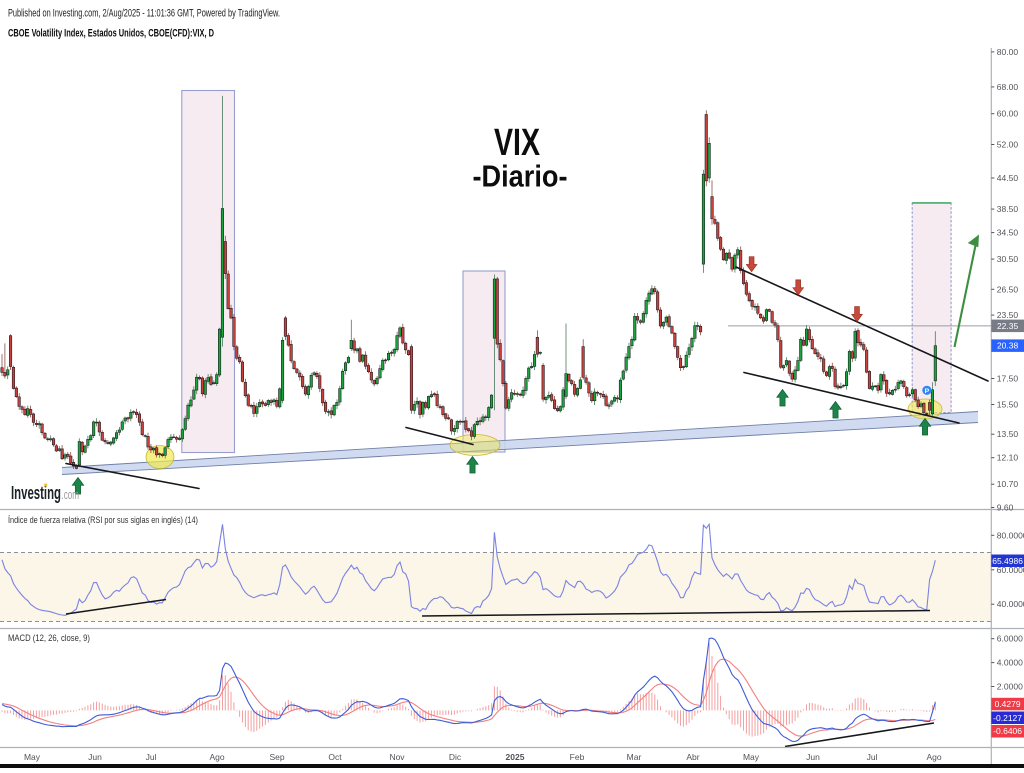  What do you see at coordinates (1010, 604) in the screenshot?
I see `svg-text: 40.0000` at bounding box center [1010, 604].